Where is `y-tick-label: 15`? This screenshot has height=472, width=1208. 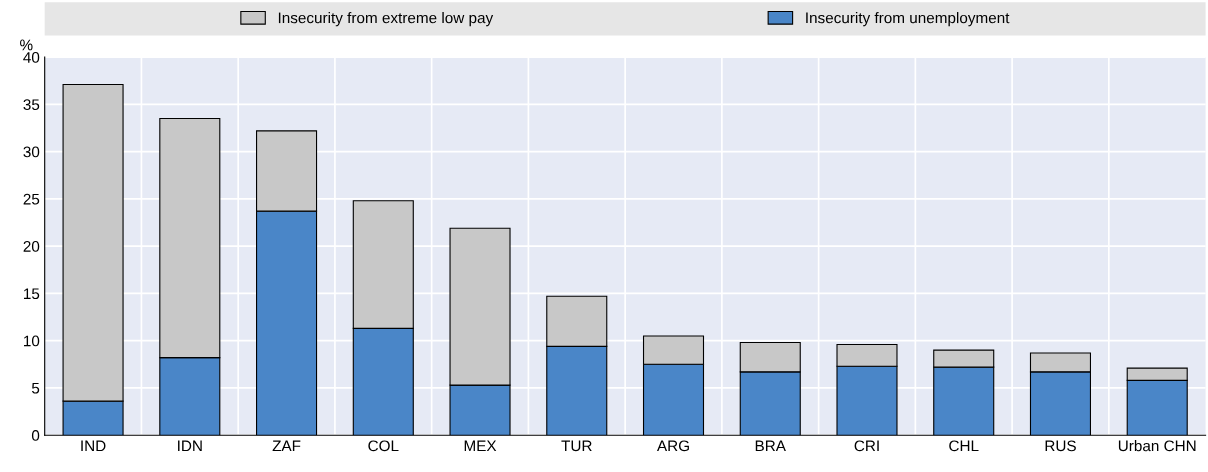 y-tick-label: 15 is located at coordinates (32, 294).